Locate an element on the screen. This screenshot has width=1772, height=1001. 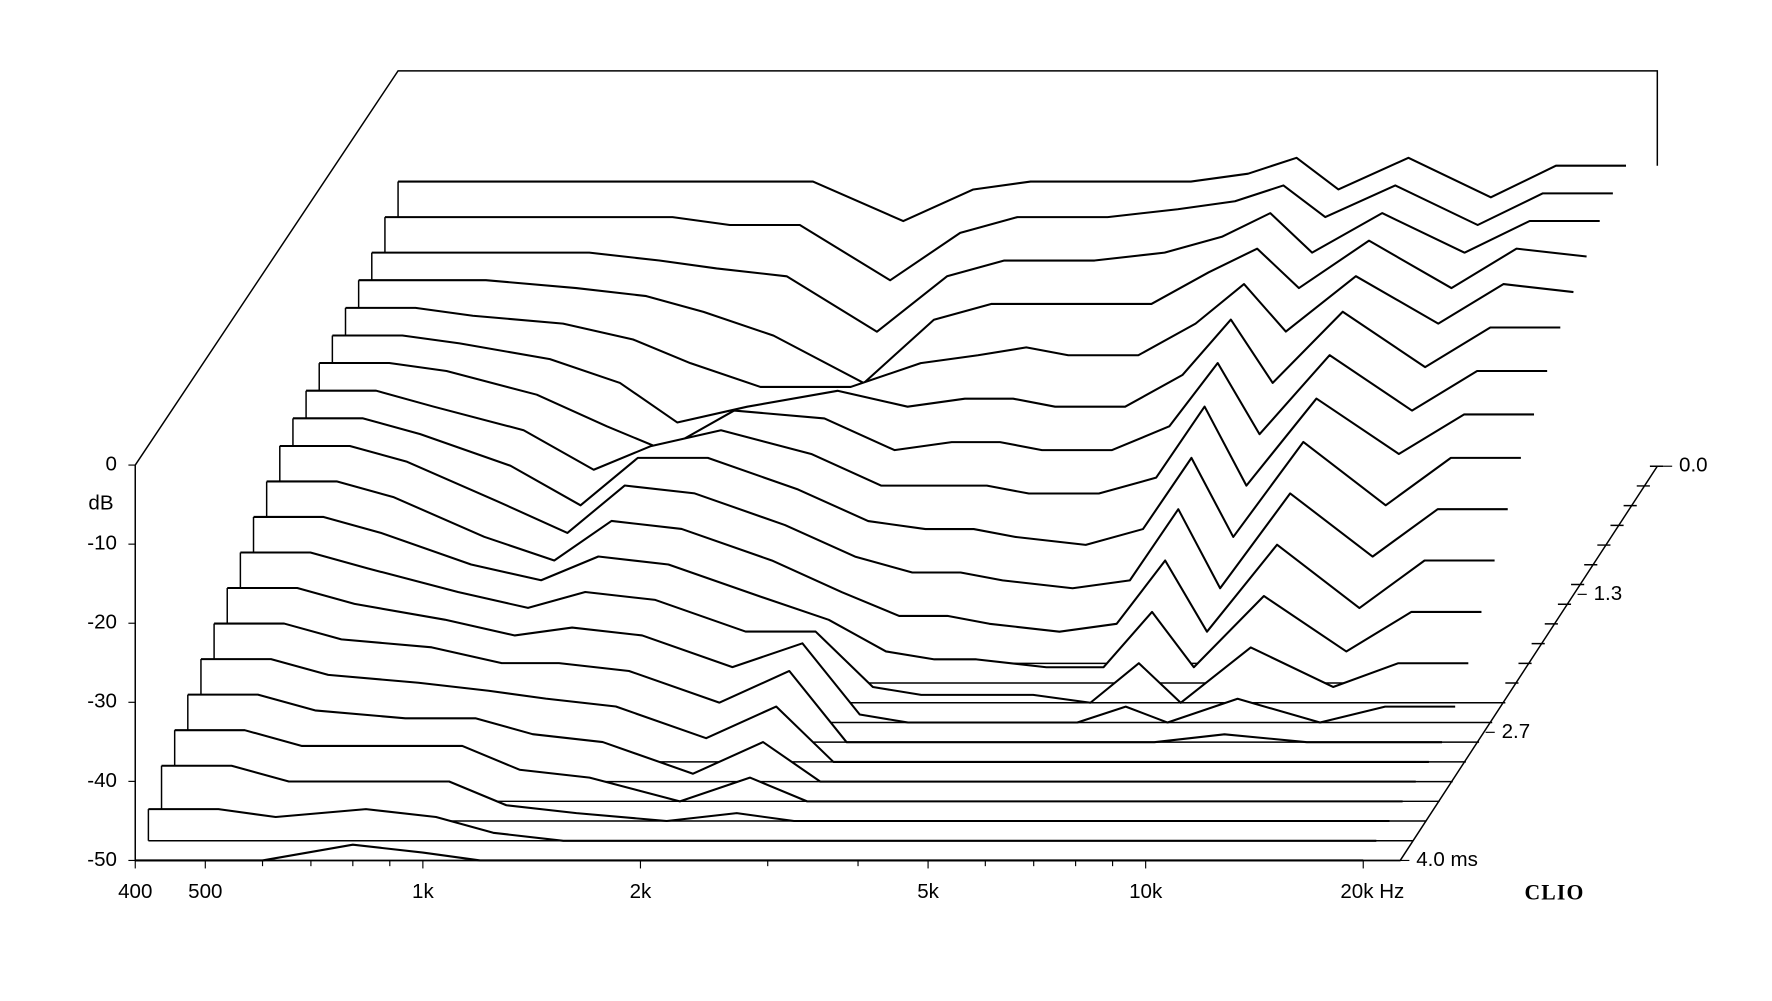
y-axis-label: dB is located at coordinates (100, 502).